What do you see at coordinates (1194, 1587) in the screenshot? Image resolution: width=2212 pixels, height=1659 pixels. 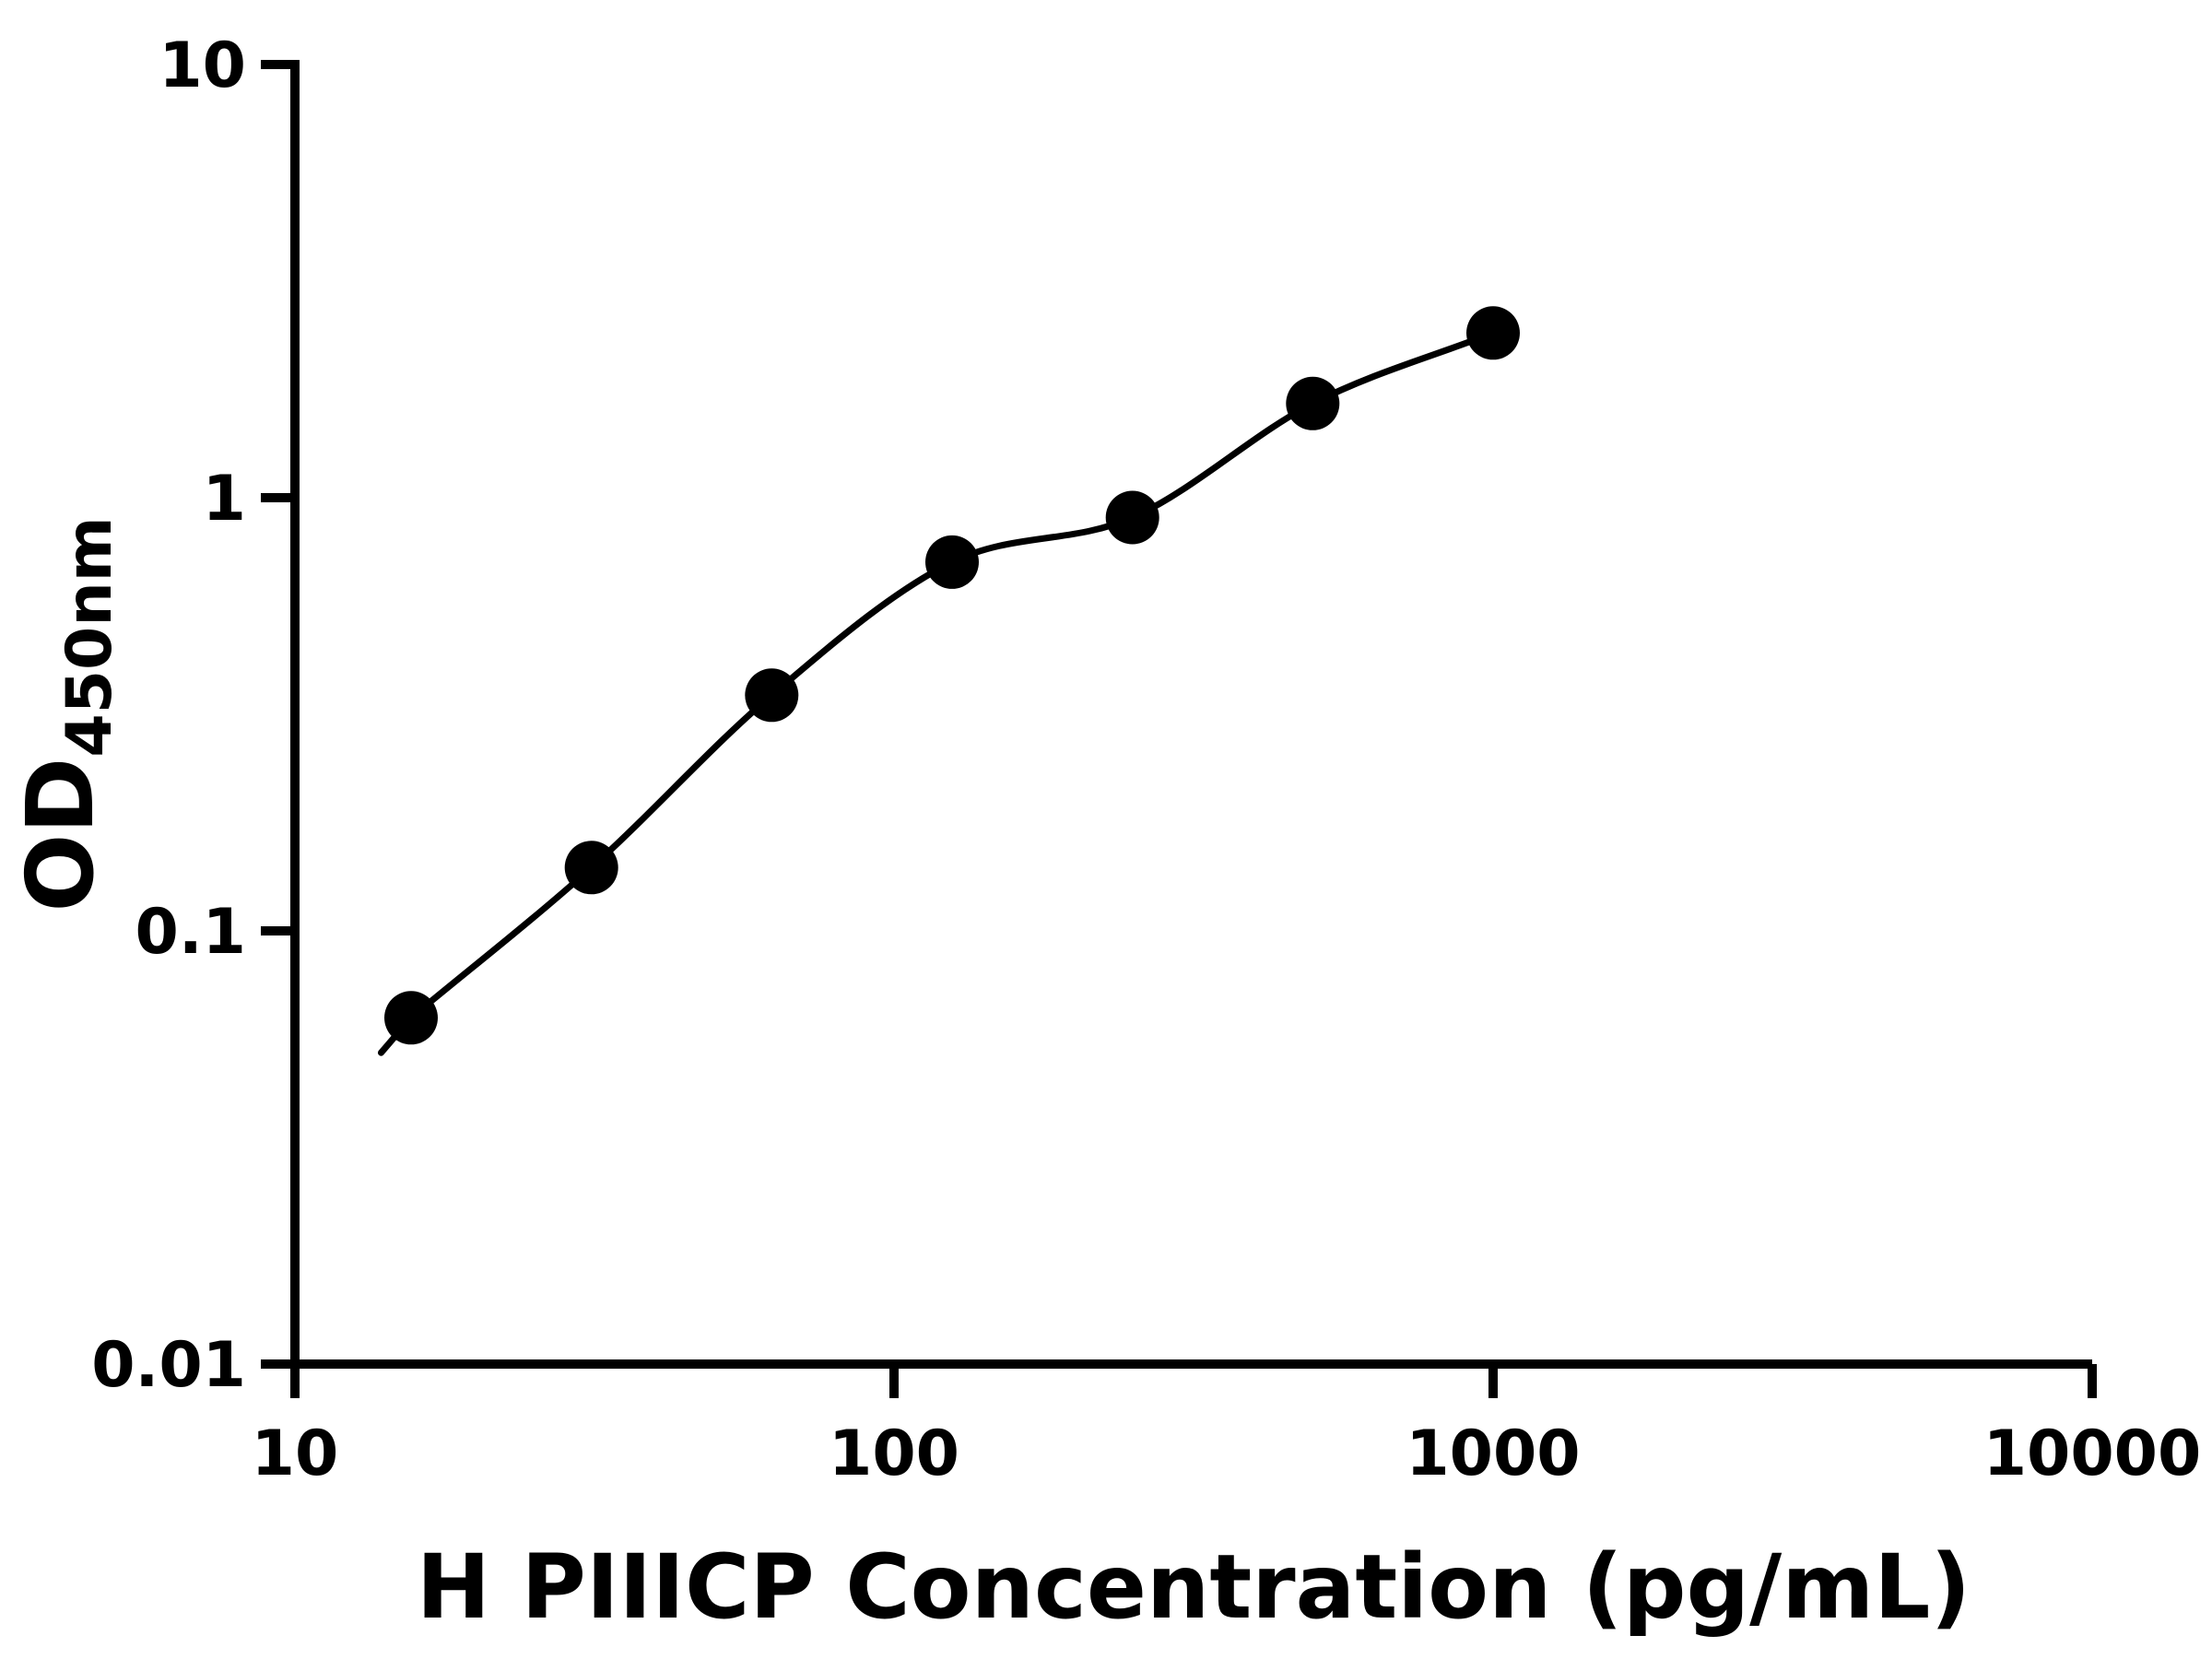 I see `x-axis-title: H PIIICP Concentration (pg/mL)` at bounding box center [1194, 1587].